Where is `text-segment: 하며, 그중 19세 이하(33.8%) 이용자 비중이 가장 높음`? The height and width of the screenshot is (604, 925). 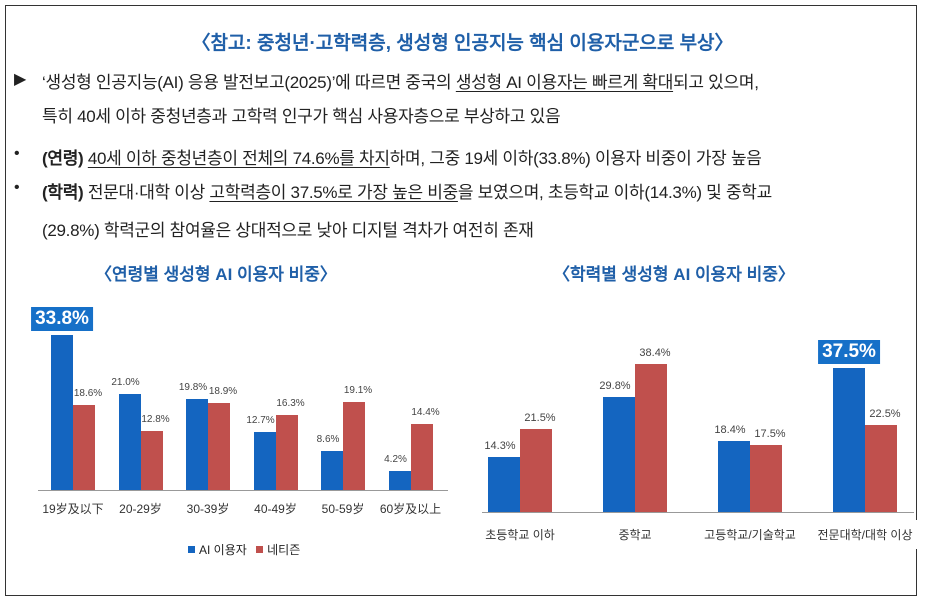
text-segment: 하며, 그중 19세 이하(33.8%) 이용자 비중이 가장 높음 is located at coordinates (575, 158).